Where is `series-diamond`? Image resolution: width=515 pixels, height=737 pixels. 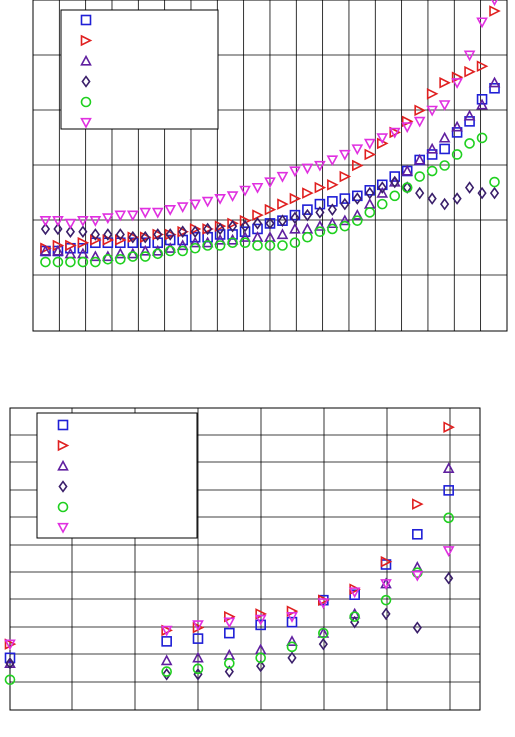
series-diamond is located at coordinates (229, 626).